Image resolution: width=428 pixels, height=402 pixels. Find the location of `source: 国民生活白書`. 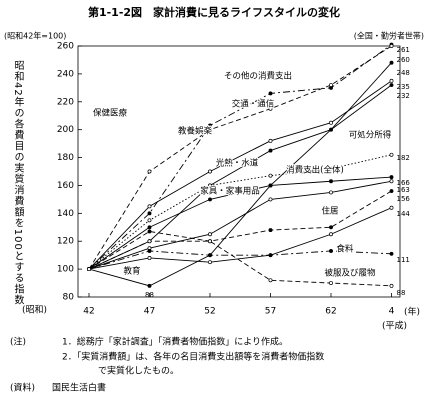

source: 国民生活白書 is located at coordinates (79, 388).